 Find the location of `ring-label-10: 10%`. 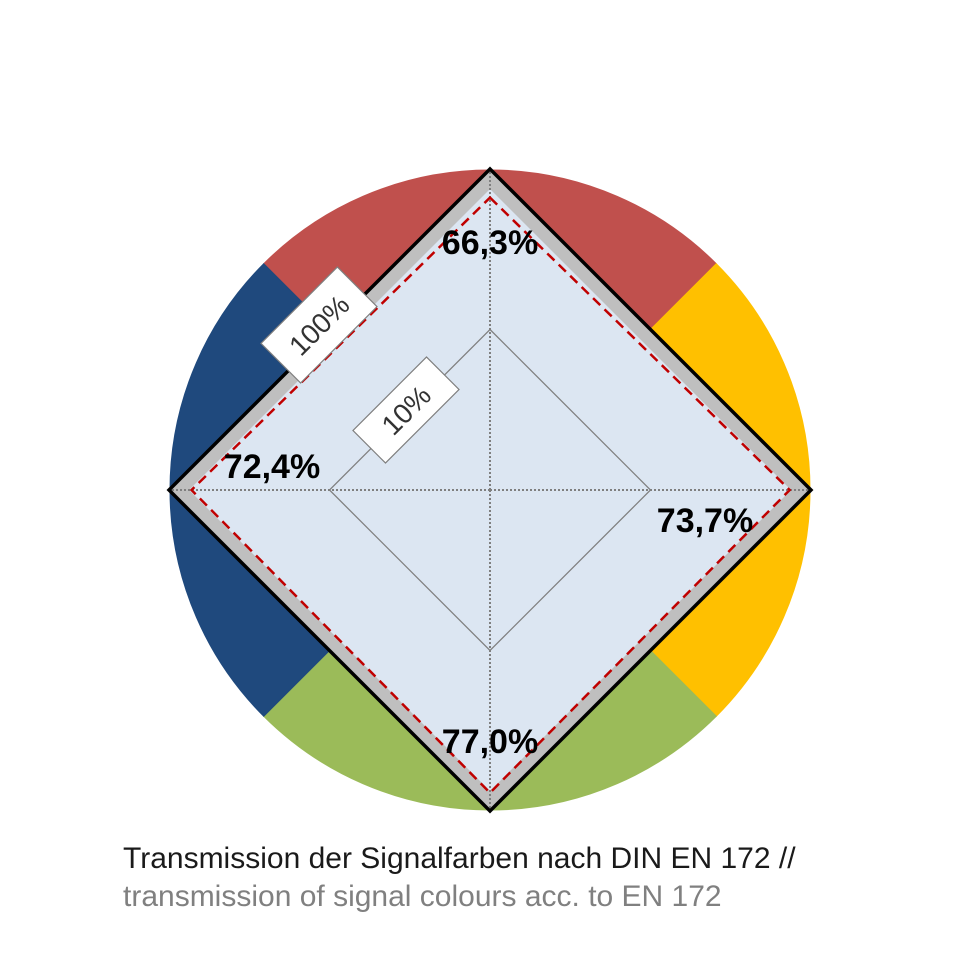

ring-label-10: 10% is located at coordinates (406, 410).